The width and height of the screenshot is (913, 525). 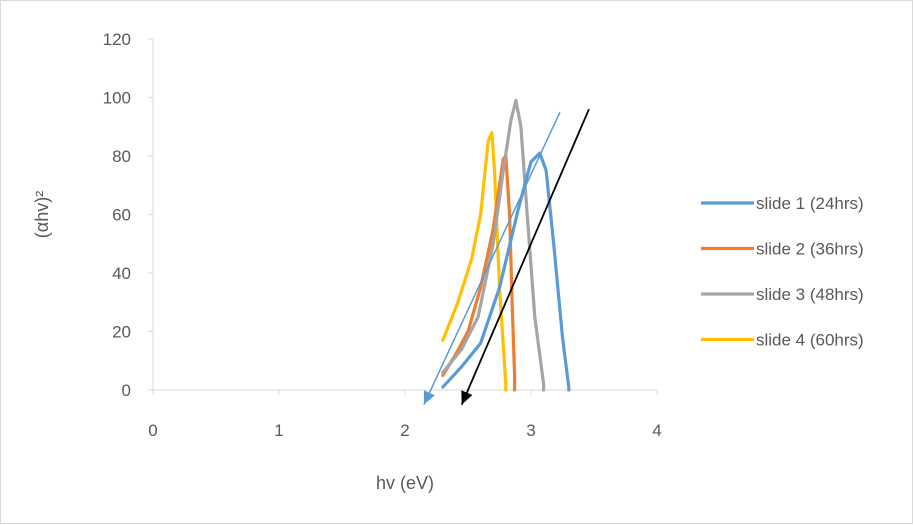 What do you see at coordinates (278, 430) in the screenshot?
I see `x-tick-label: 1` at bounding box center [278, 430].